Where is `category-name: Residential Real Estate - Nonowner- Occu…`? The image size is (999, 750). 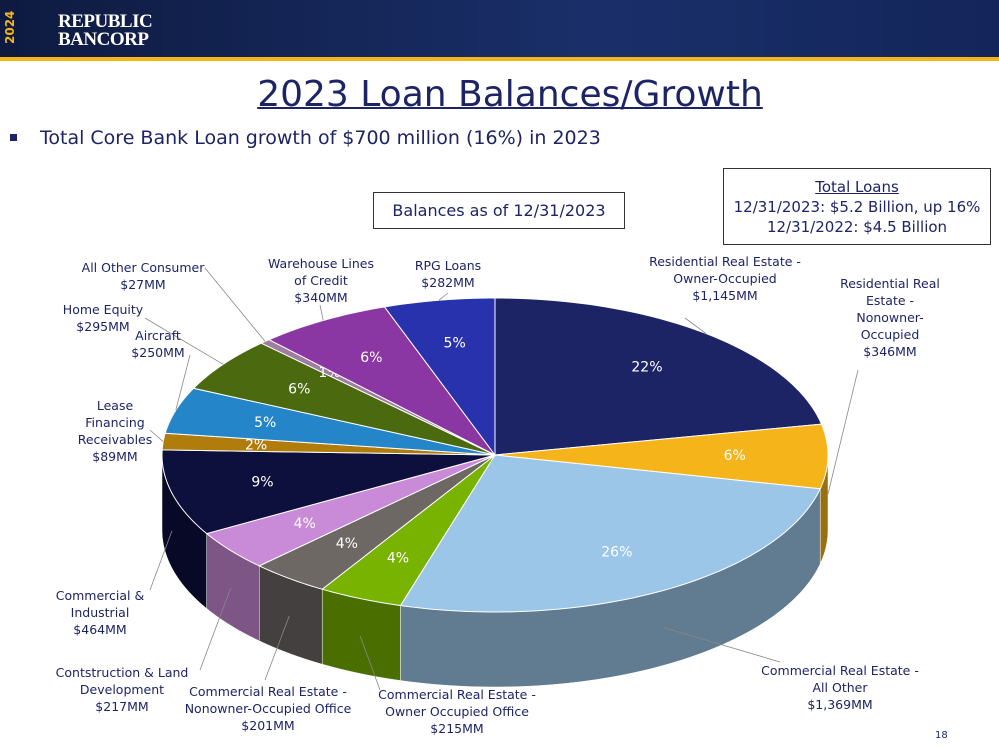
category-name: Residential Real Estate - Nonowner- Occu… is located at coordinates (890, 309).